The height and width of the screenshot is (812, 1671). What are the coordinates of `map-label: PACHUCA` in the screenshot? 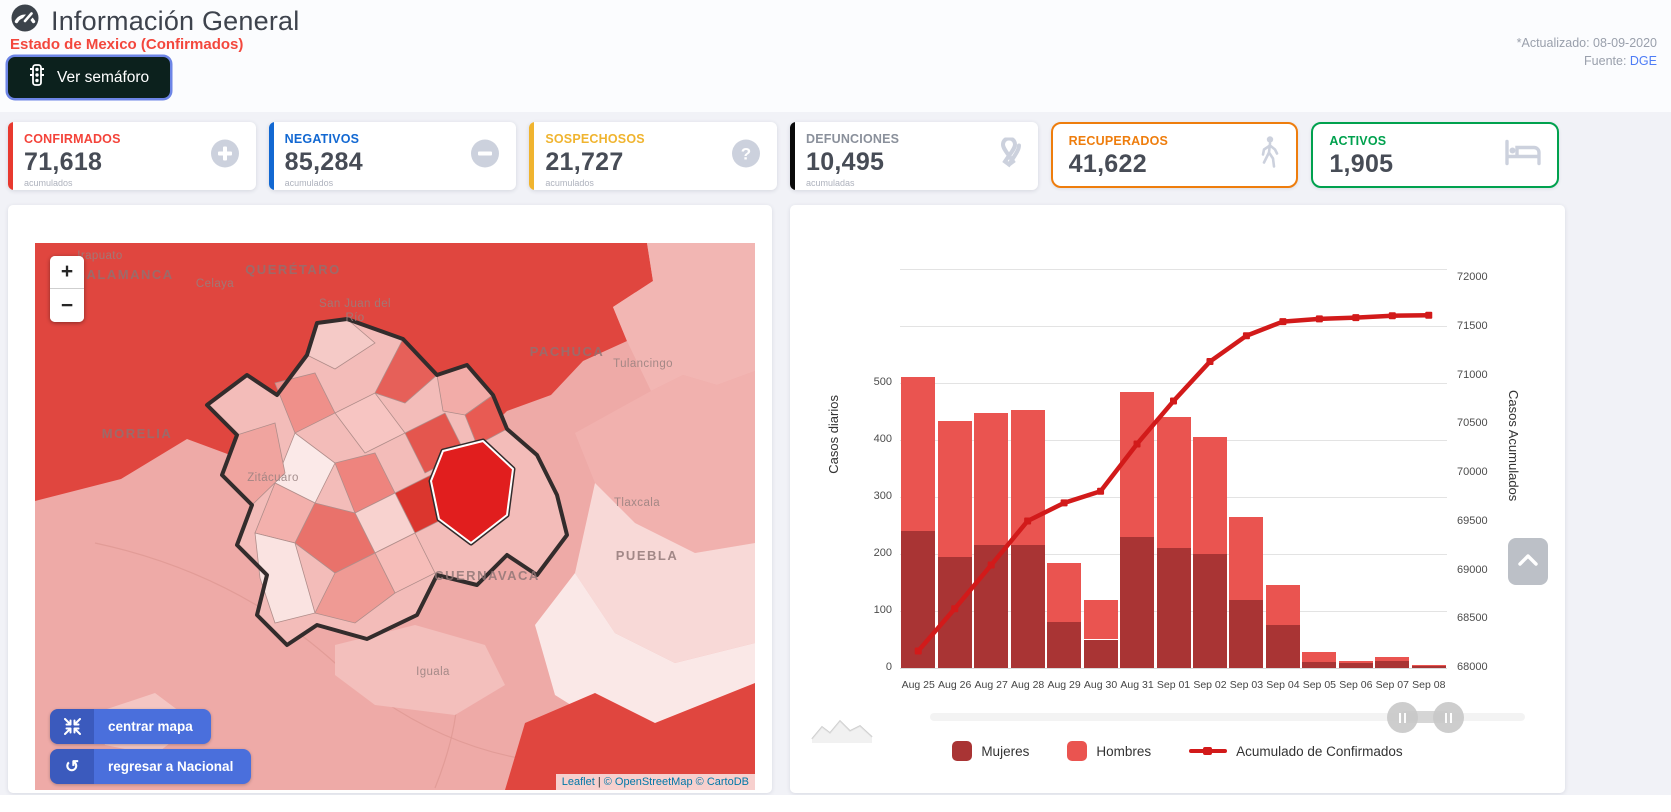 It's located at (567, 351).